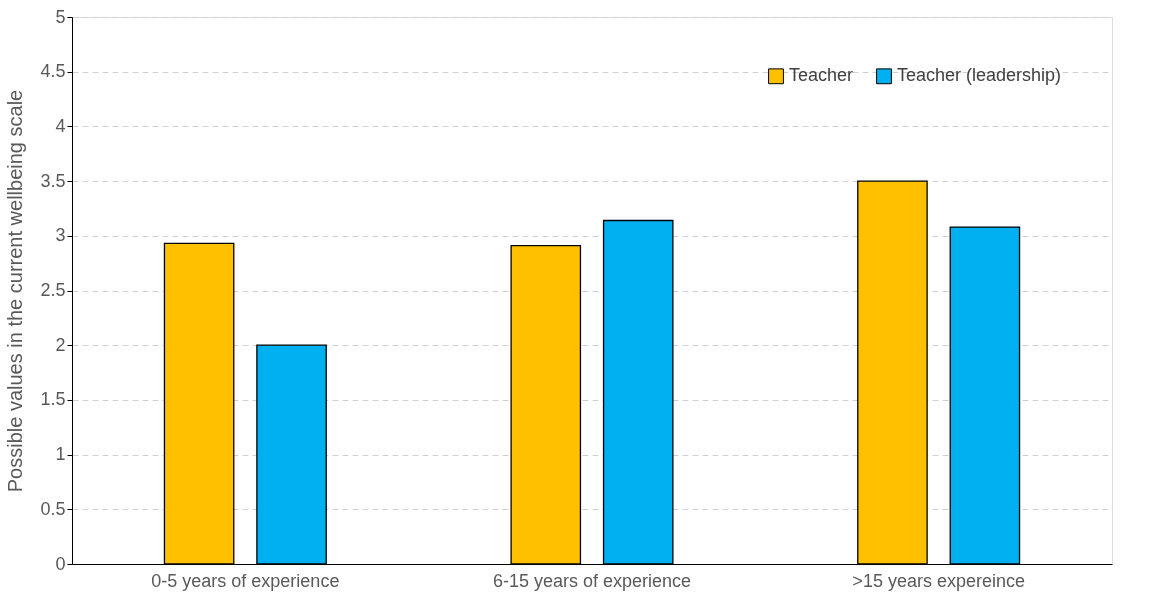 Image resolution: width=1150 pixels, height=605 pixels. Describe the element at coordinates (592, 580) in the screenshot. I see `x-tick-label: 6-15 years of experience` at that location.